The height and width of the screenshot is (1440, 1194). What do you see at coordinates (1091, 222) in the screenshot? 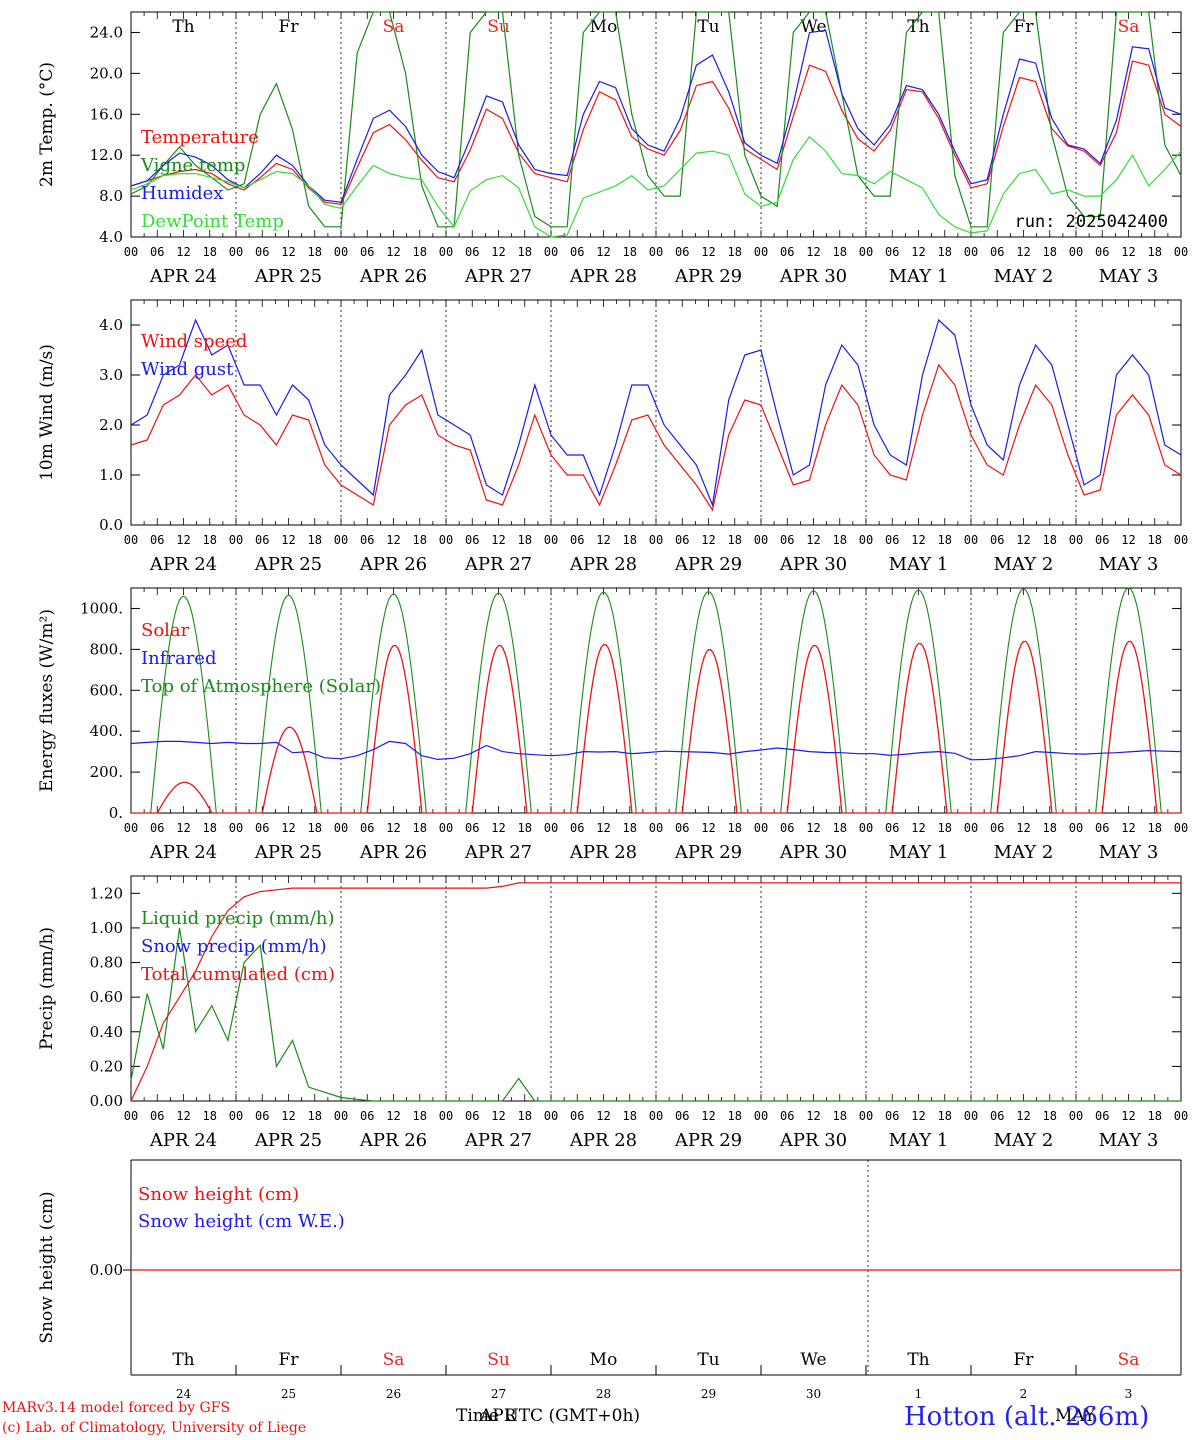
I see `run-label: run: 2025042400` at bounding box center [1091, 222].